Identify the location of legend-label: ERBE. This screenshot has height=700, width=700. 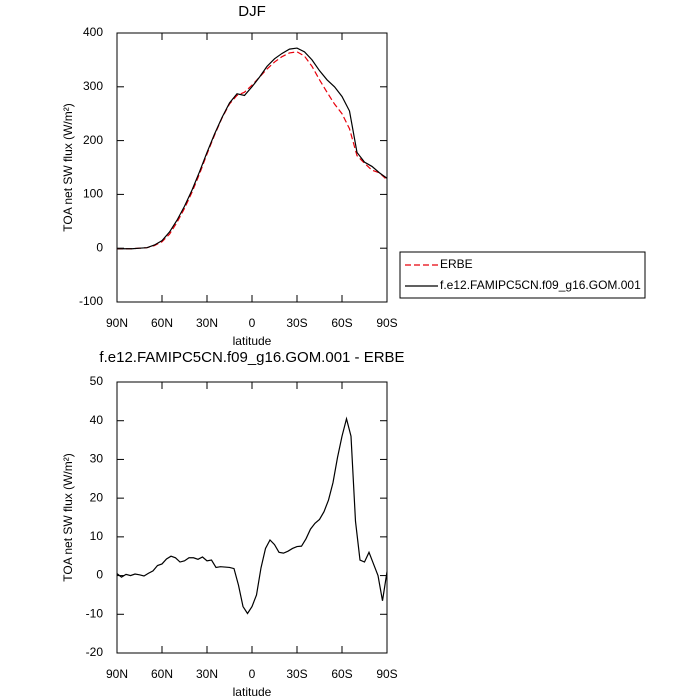
(456, 264).